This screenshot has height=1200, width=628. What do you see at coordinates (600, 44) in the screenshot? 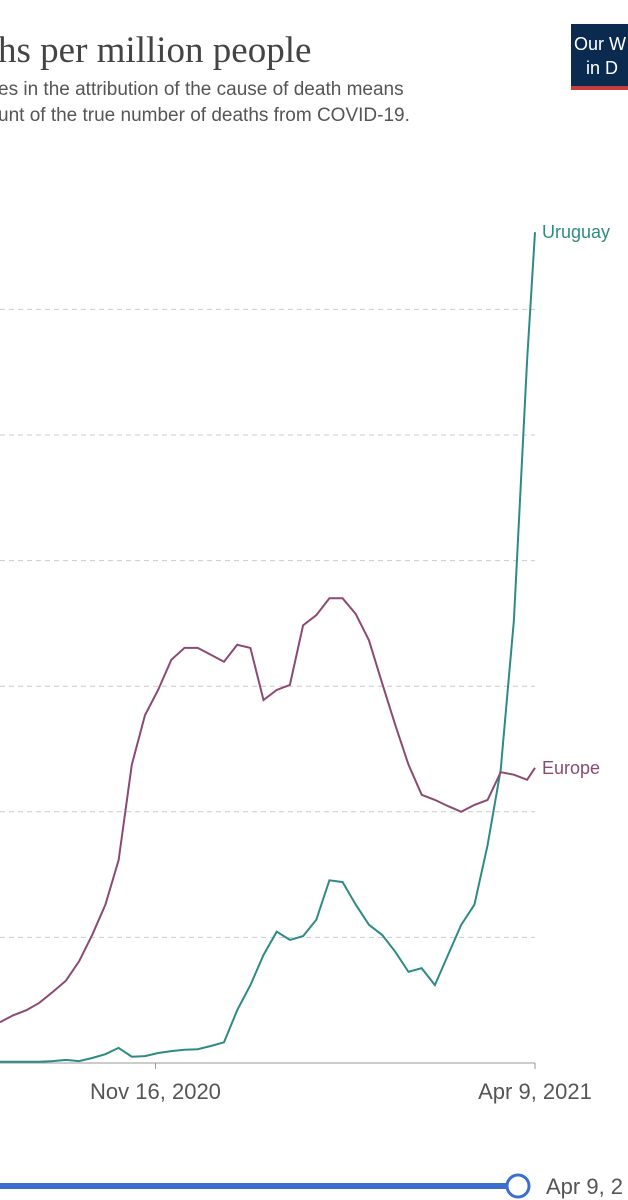
I see `logo-text: Our W` at bounding box center [600, 44].